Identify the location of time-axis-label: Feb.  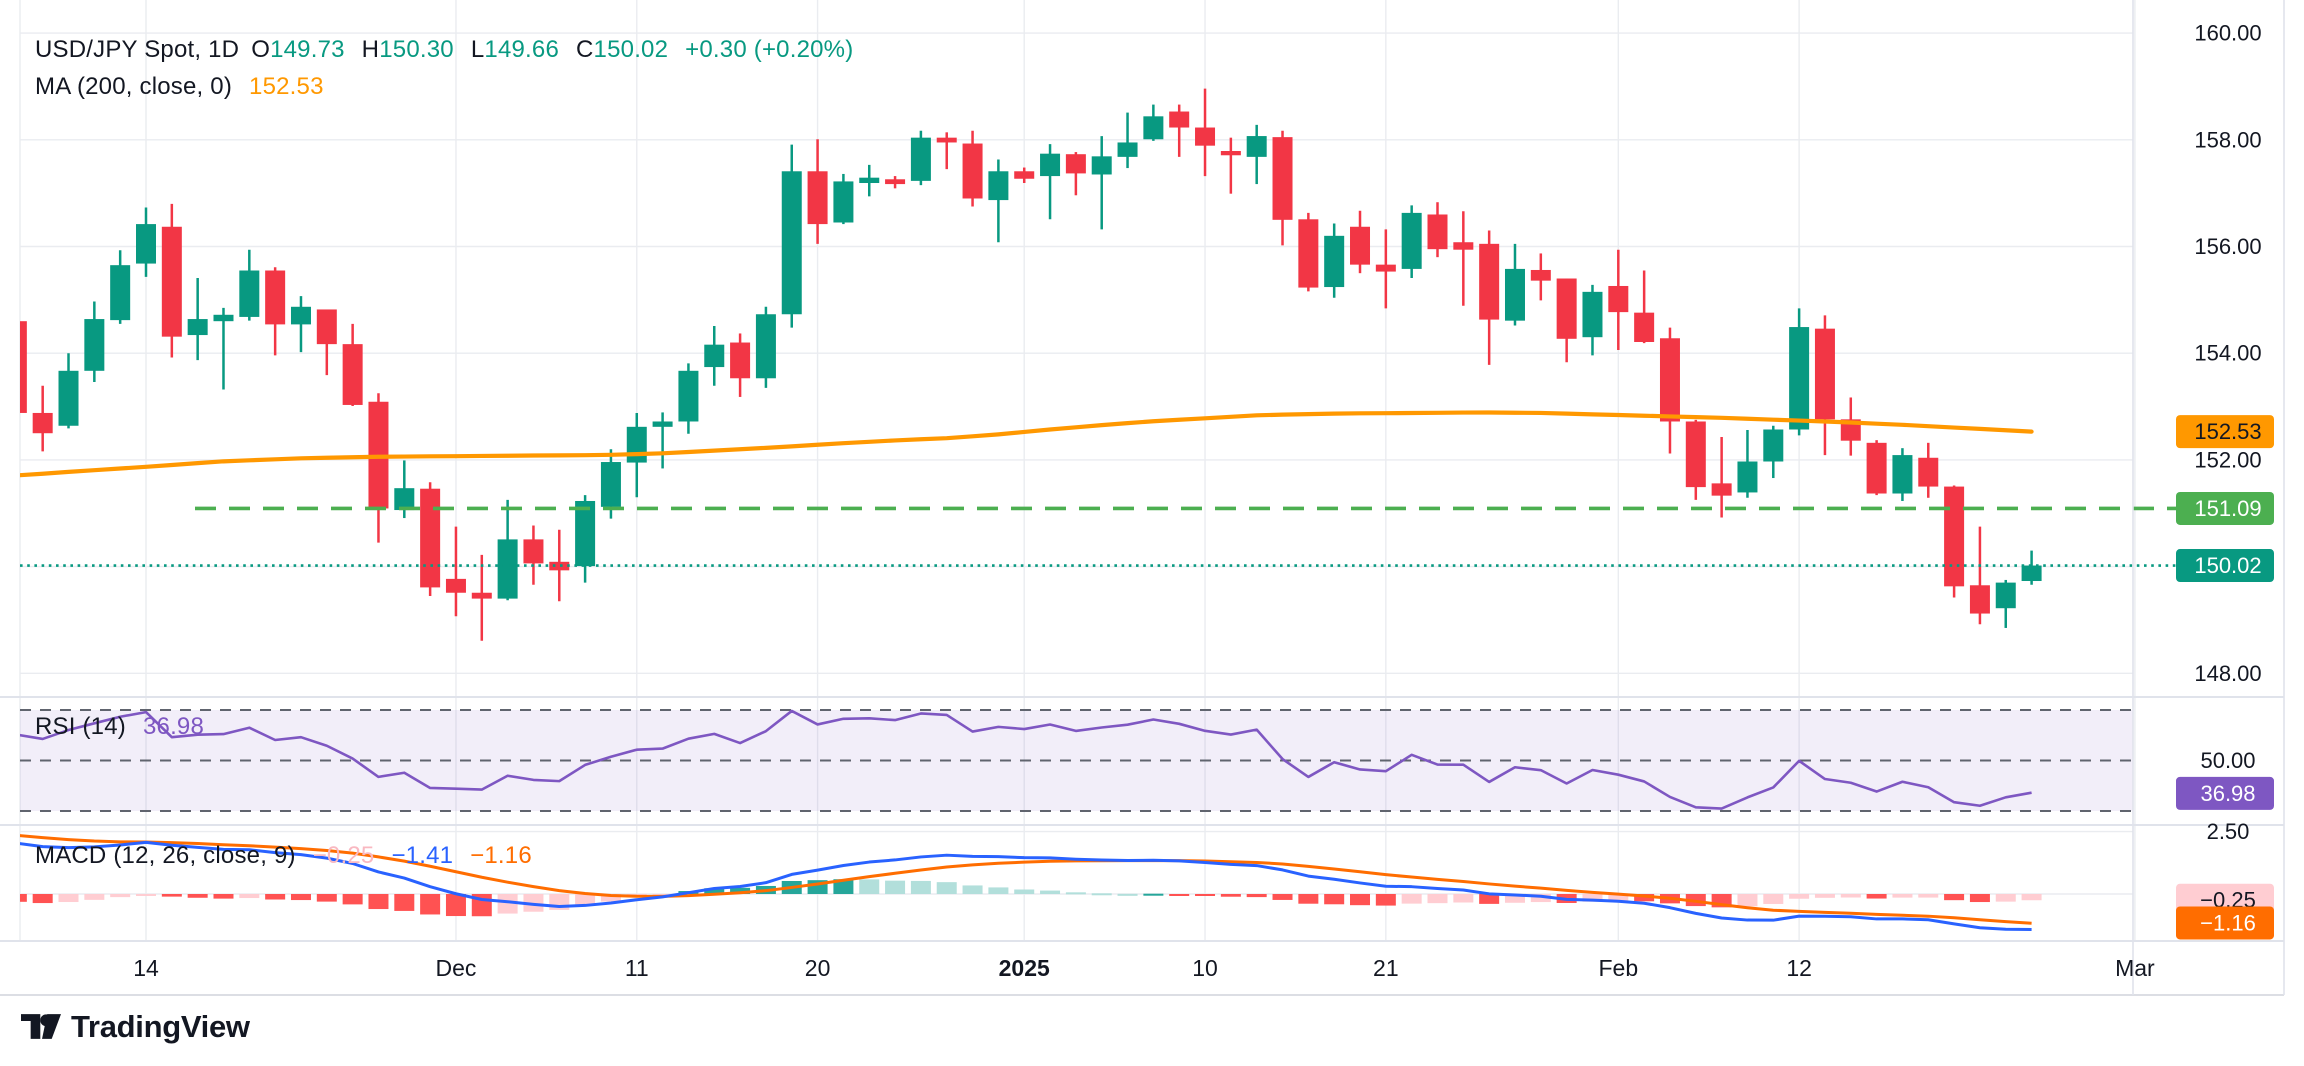
(1618, 968).